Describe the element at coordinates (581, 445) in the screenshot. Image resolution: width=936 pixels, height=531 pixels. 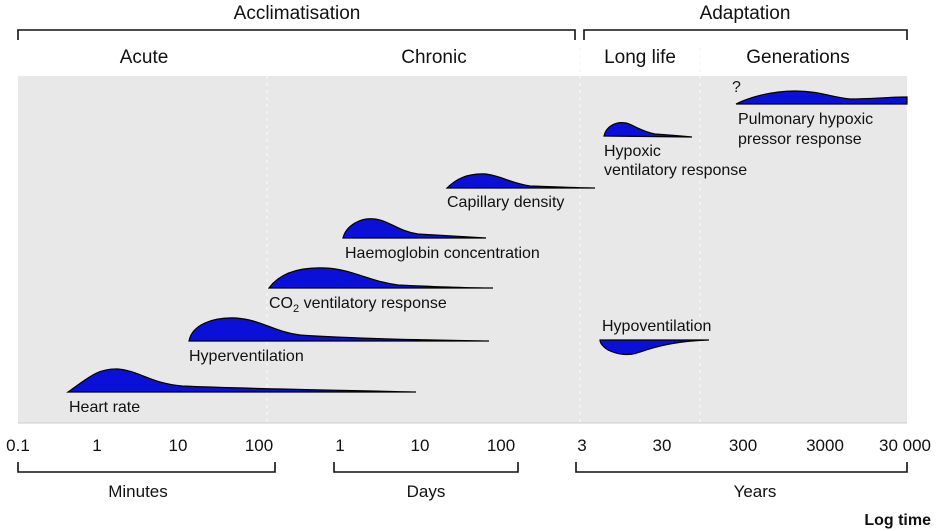
I see `tick-label: 3` at that location.